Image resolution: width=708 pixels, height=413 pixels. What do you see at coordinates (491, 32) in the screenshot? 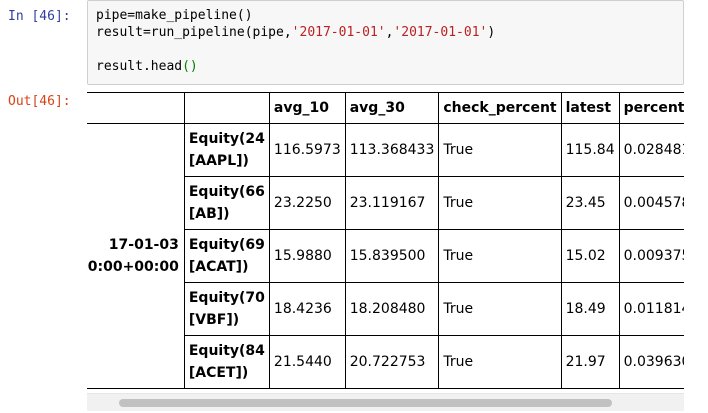
I see `code-text: )` at bounding box center [491, 32].